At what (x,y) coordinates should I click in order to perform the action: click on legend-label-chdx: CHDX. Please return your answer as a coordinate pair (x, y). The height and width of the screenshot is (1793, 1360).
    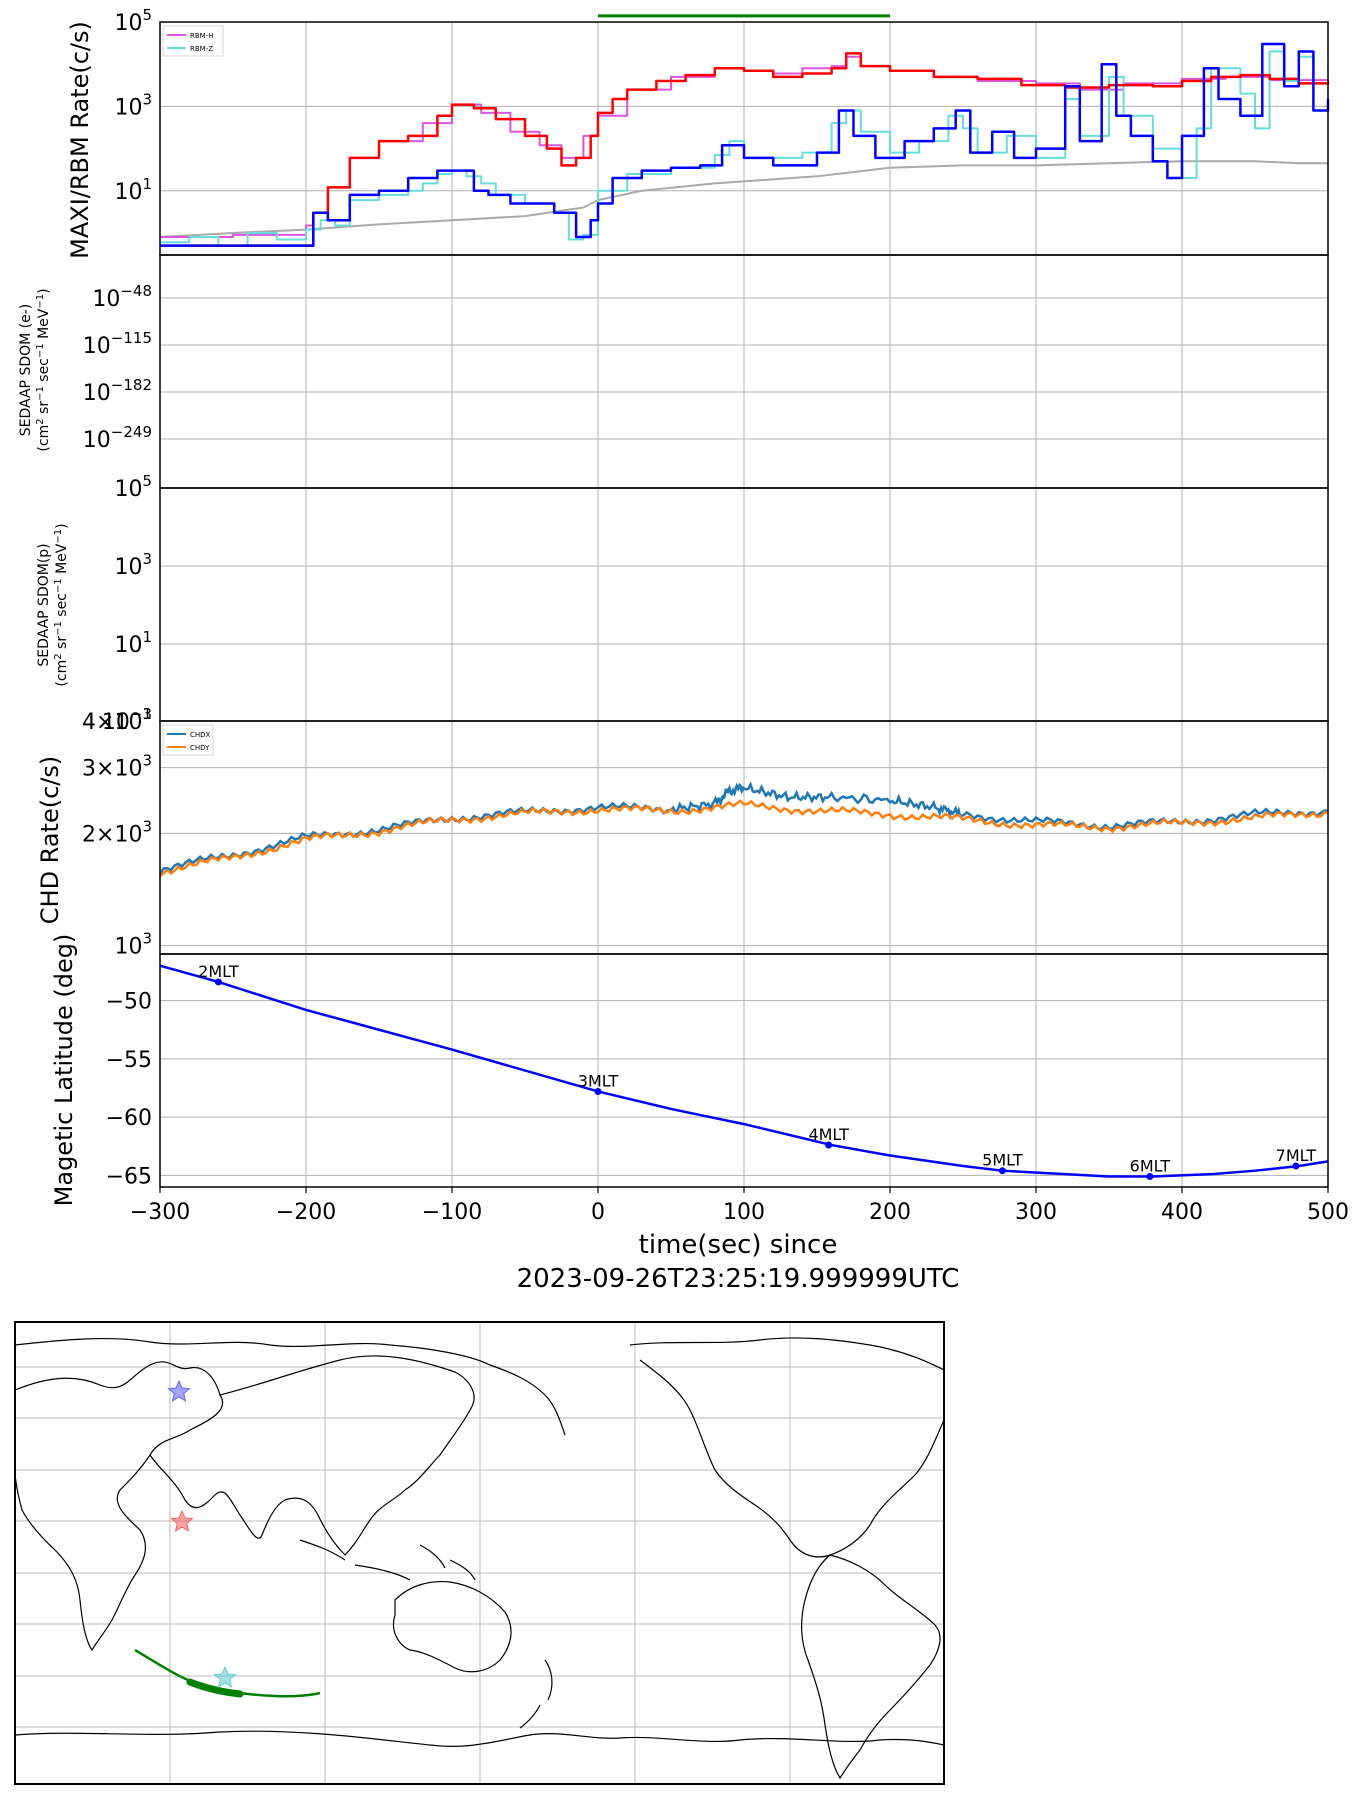
    Looking at the image, I should click on (200, 735).